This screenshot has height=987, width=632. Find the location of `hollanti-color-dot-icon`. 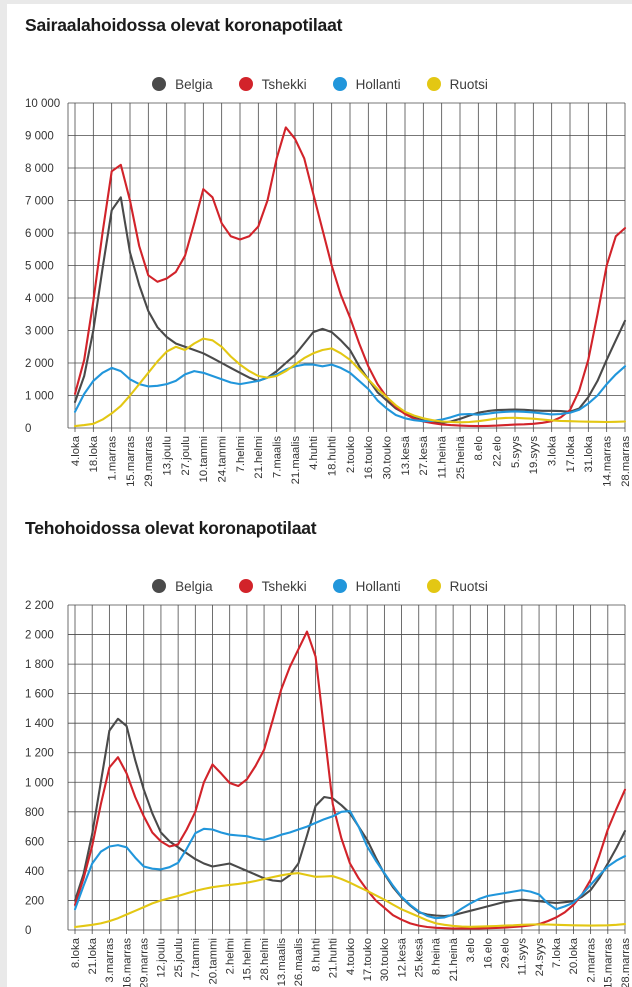

hollanti-color-dot-icon is located at coordinates (339, 84).